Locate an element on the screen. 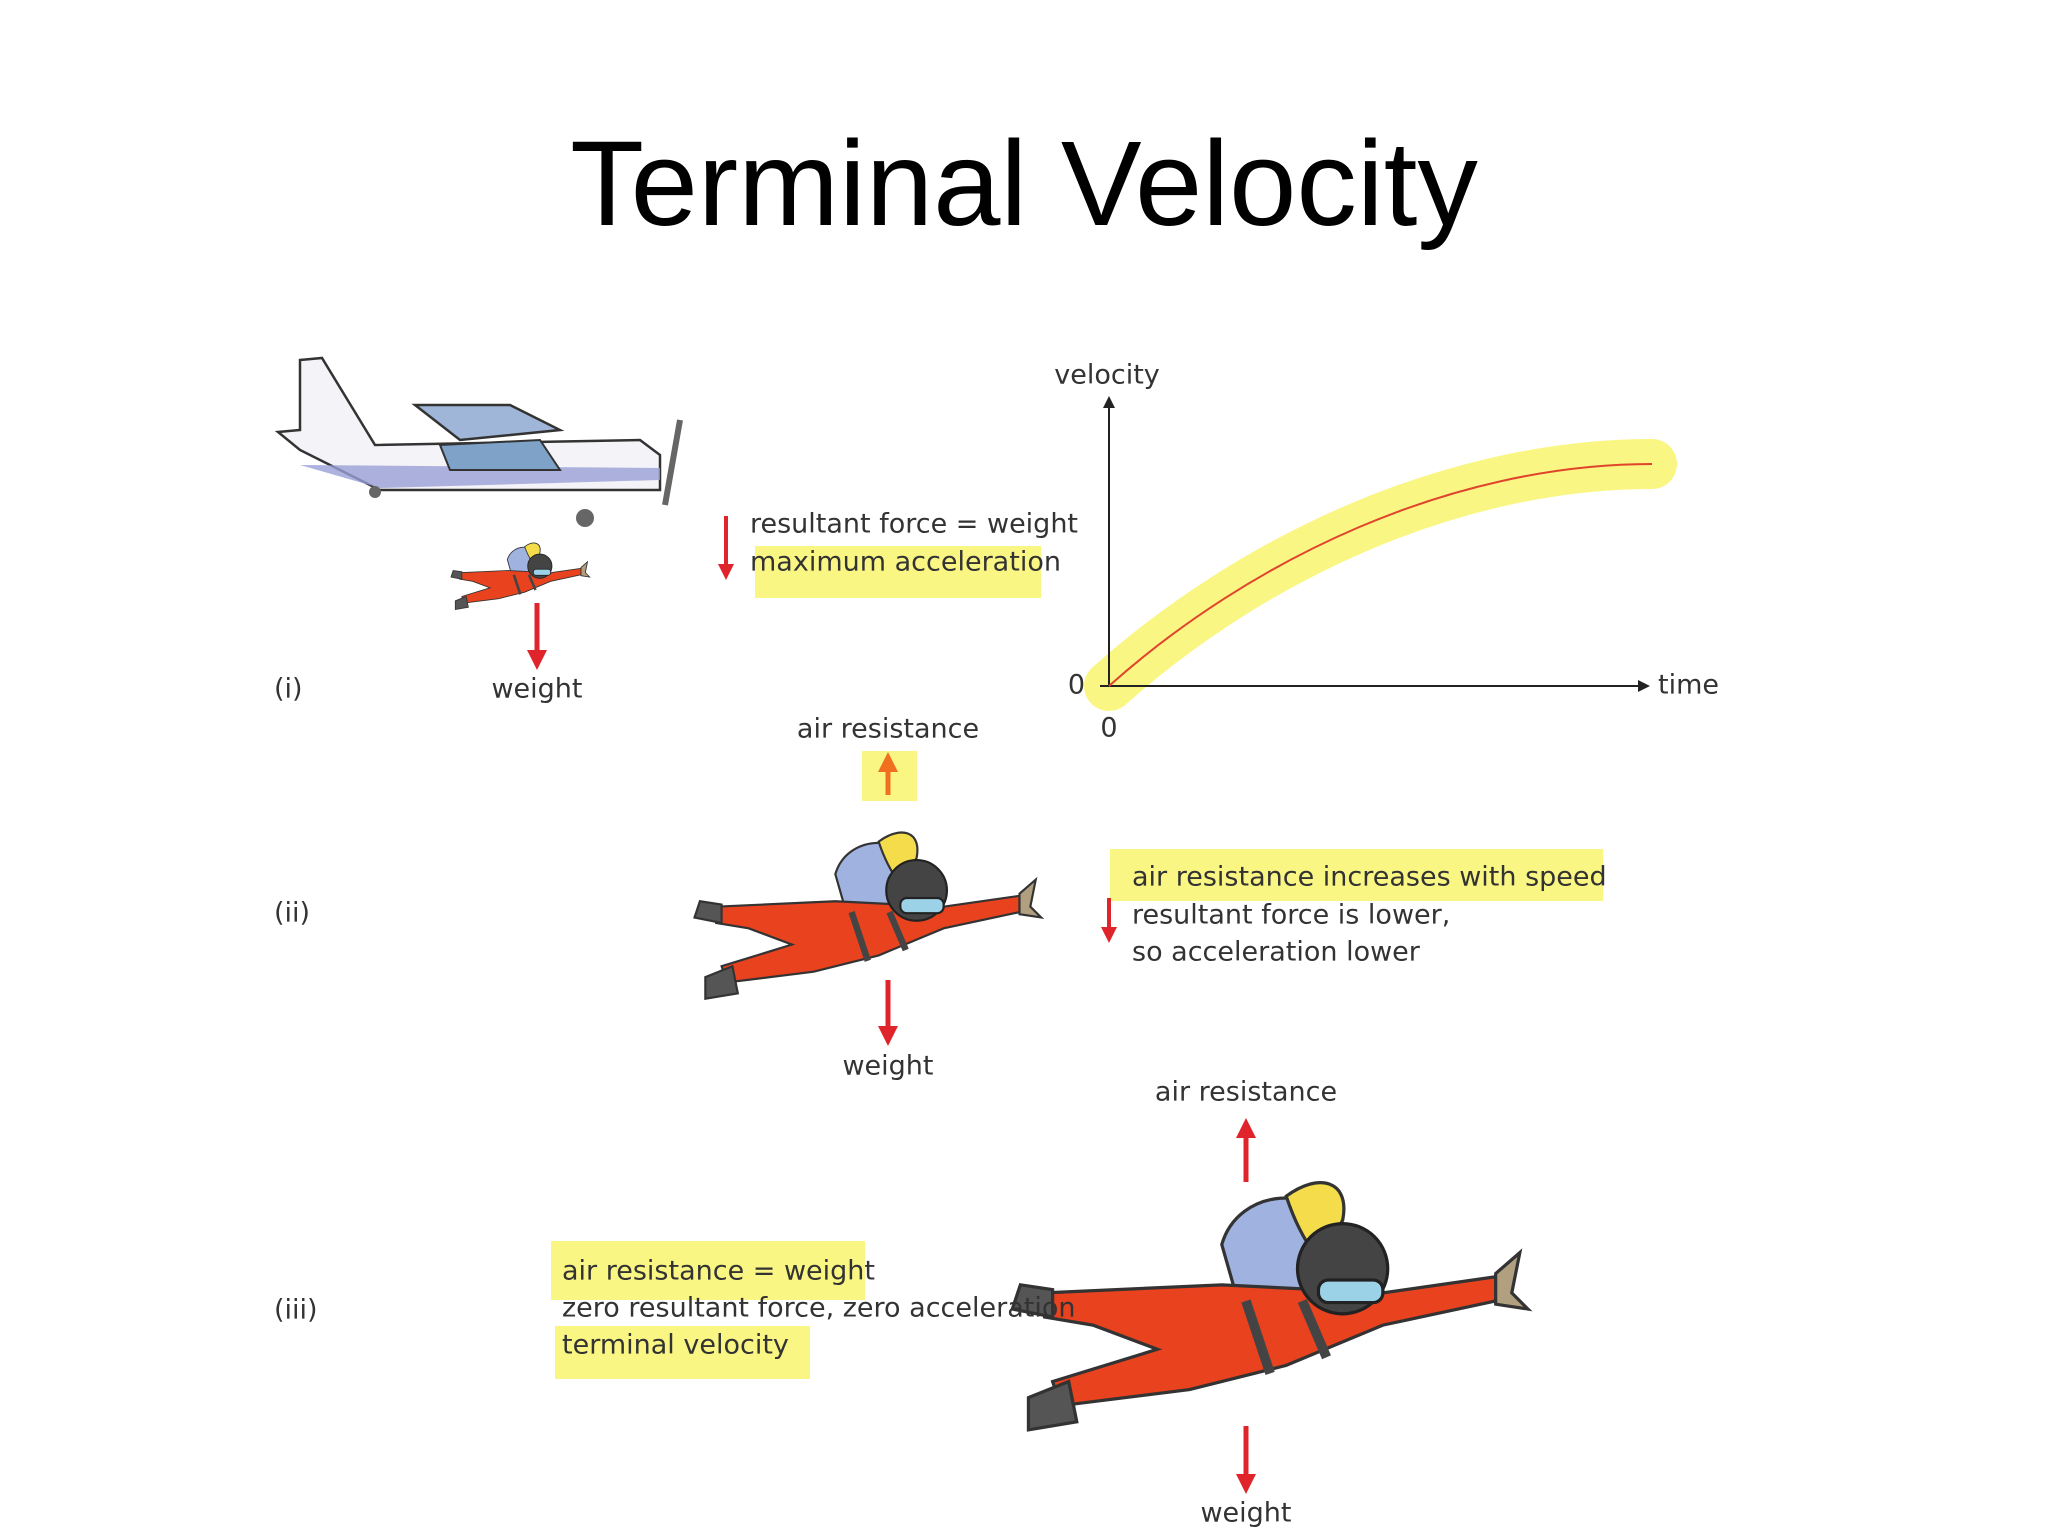 Image resolution: width=2048 pixels, height=1536 pixels. stage-label: (ii) is located at coordinates (292, 913).